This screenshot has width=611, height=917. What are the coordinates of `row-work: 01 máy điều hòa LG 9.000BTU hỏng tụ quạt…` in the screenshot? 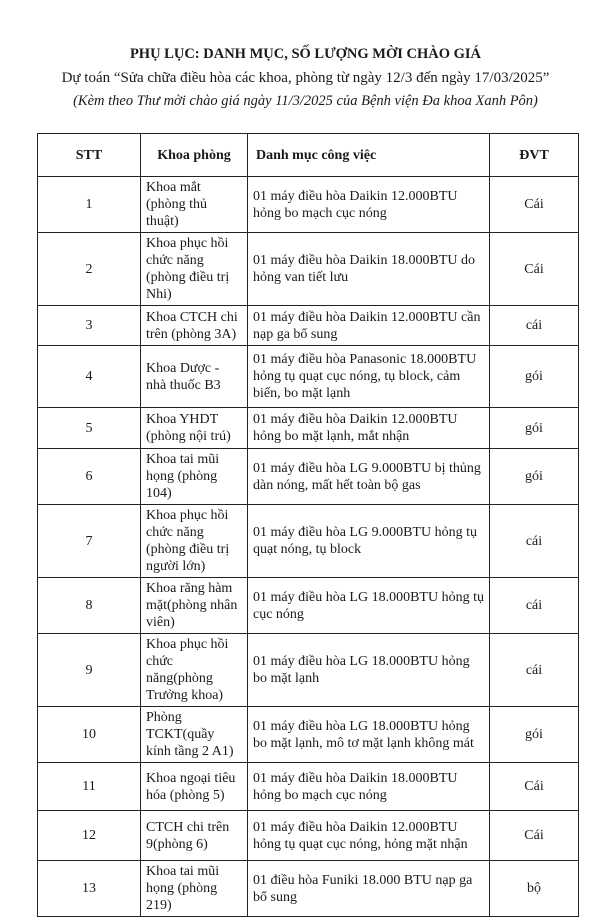 It's located at (368, 541).